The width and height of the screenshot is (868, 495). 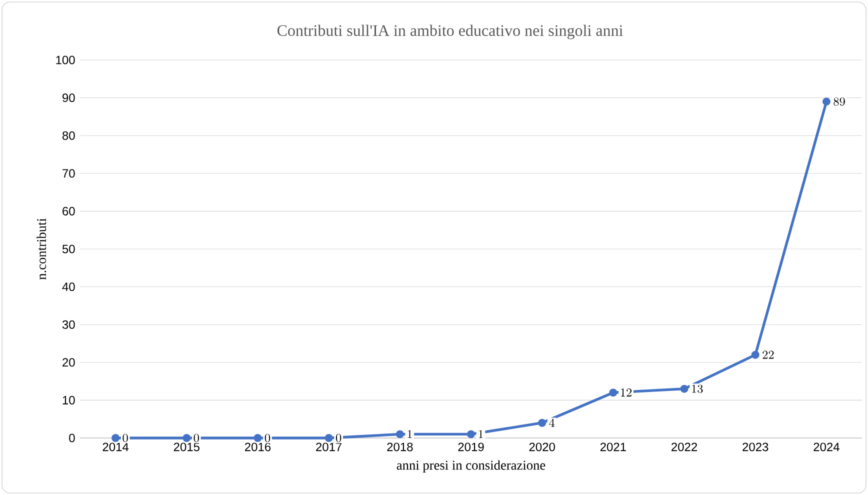 What do you see at coordinates (68, 249) in the screenshot?
I see `y-tick-label: 50` at bounding box center [68, 249].